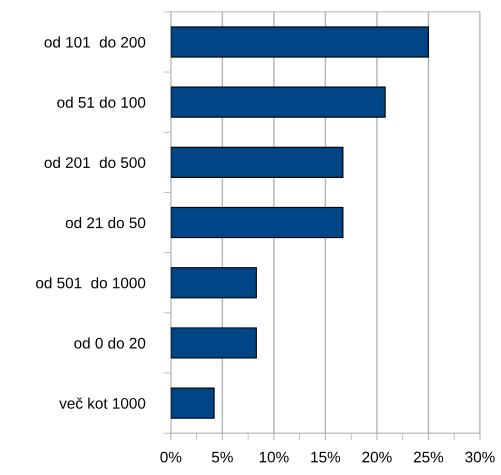 The image size is (501, 475). Describe the element at coordinates (325, 457) in the screenshot. I see `x-tick-label: 15%` at that location.